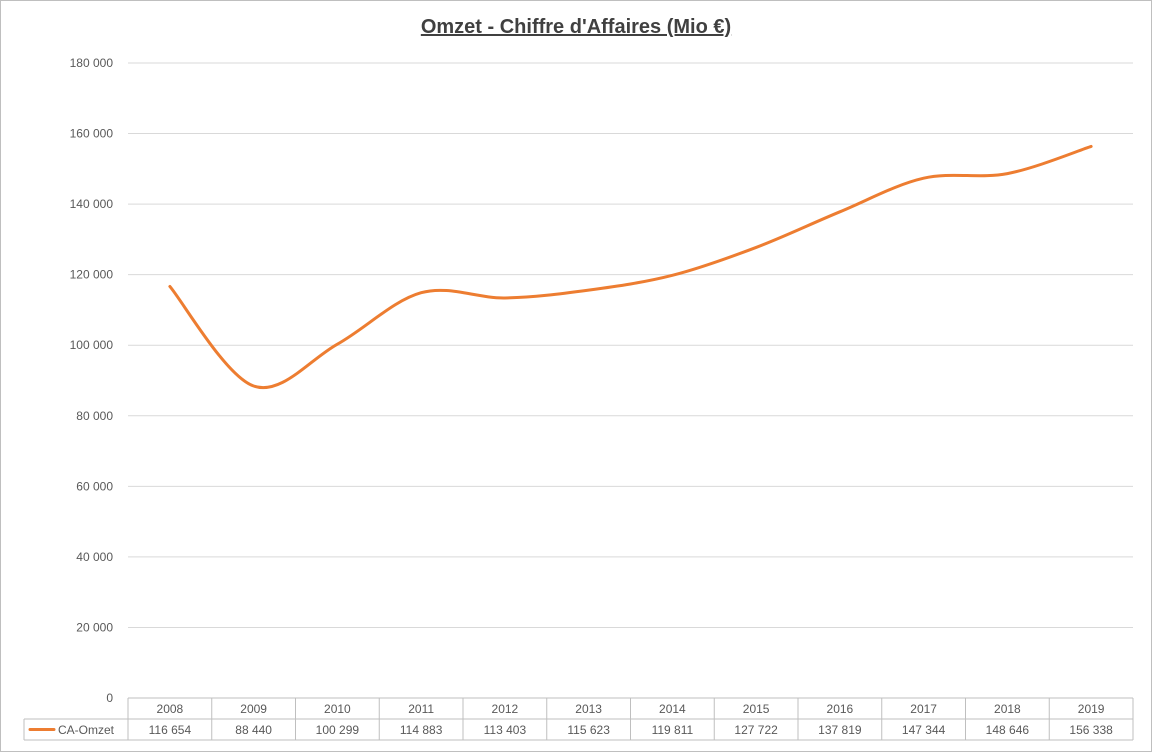 This screenshot has width=1152, height=752. What do you see at coordinates (505, 709) in the screenshot?
I see `x-category-label: 2012` at bounding box center [505, 709].